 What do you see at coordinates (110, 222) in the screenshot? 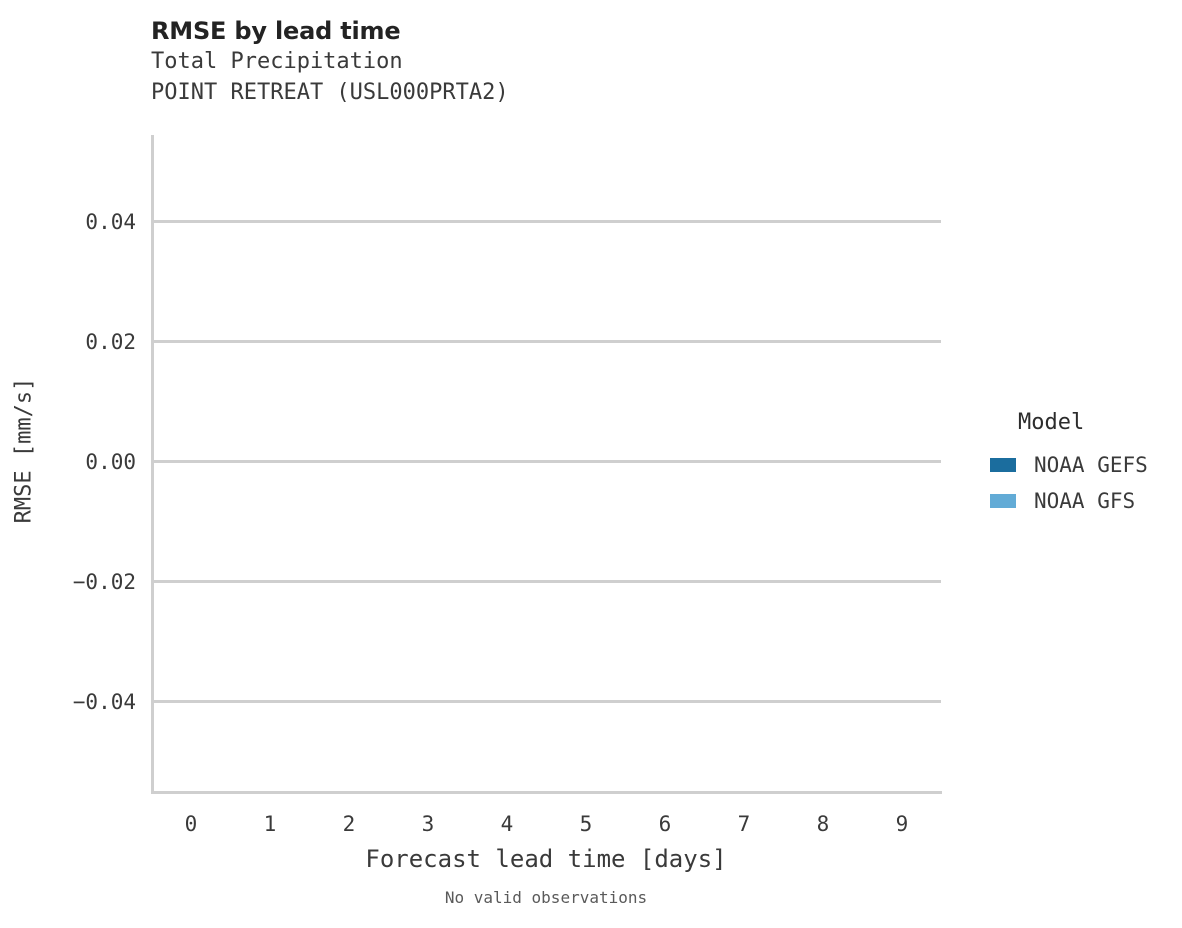
I see `y-tick-label-0: 0.04` at bounding box center [110, 222].